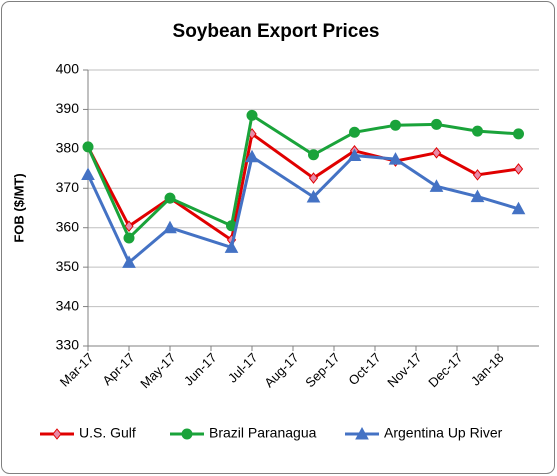  Describe the element at coordinates (68, 226) in the screenshot. I see `y-tick-label: 360` at that location.